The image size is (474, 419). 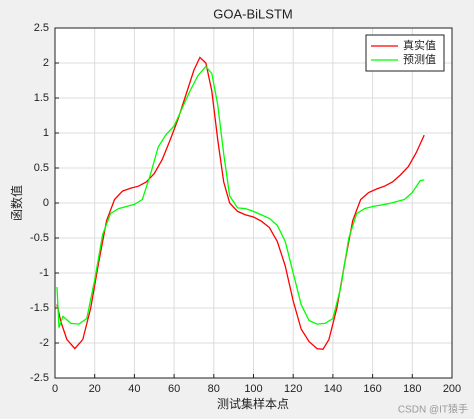 What do you see at coordinates (55, 389) in the screenshot?
I see `x-tick-label: 0` at bounding box center [55, 389].